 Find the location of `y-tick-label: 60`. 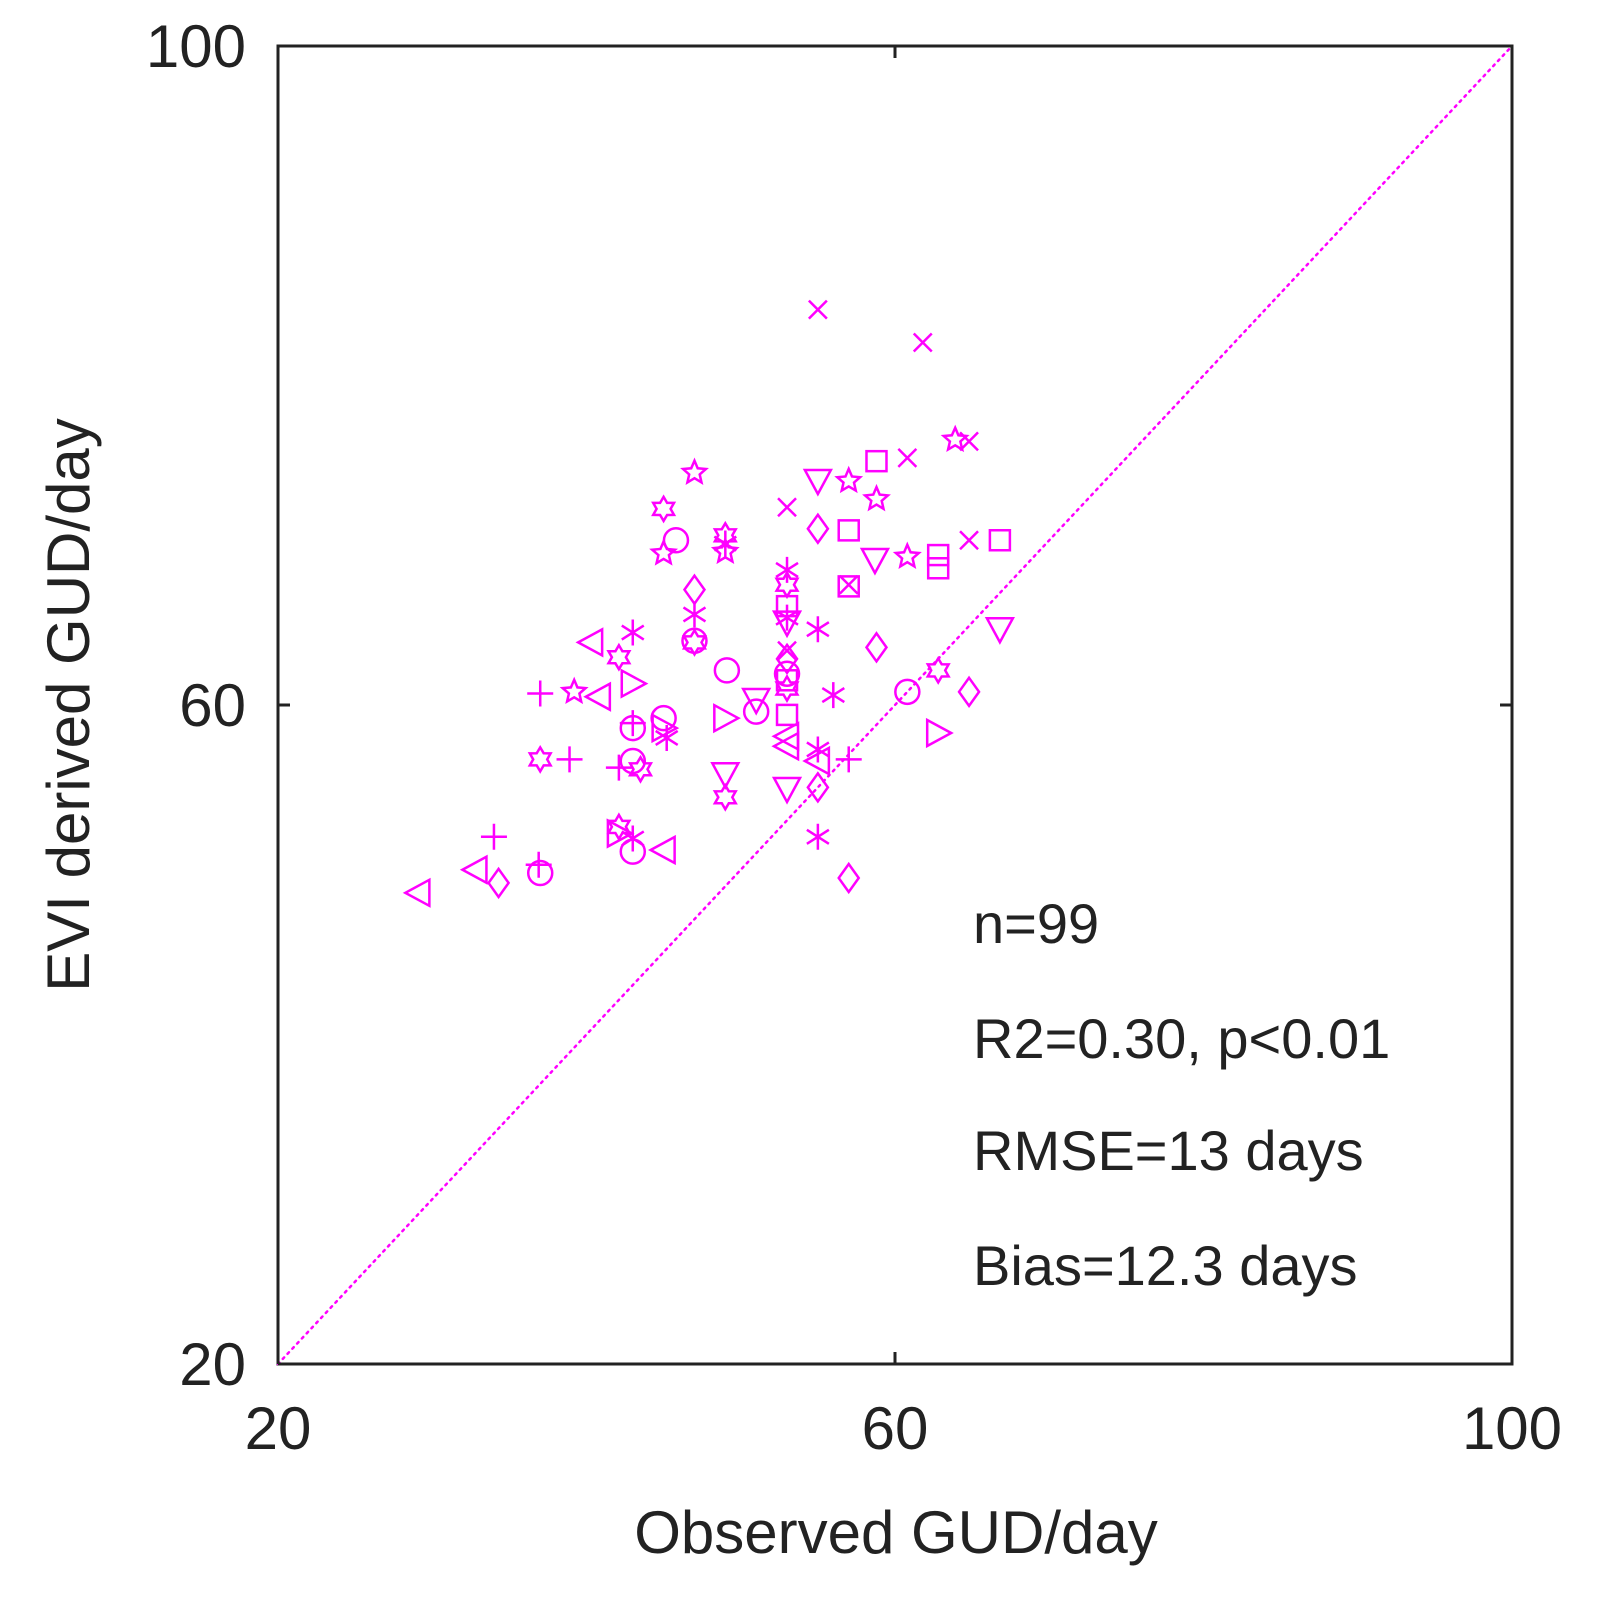

y-tick-label: 60 is located at coordinates (212, 705).